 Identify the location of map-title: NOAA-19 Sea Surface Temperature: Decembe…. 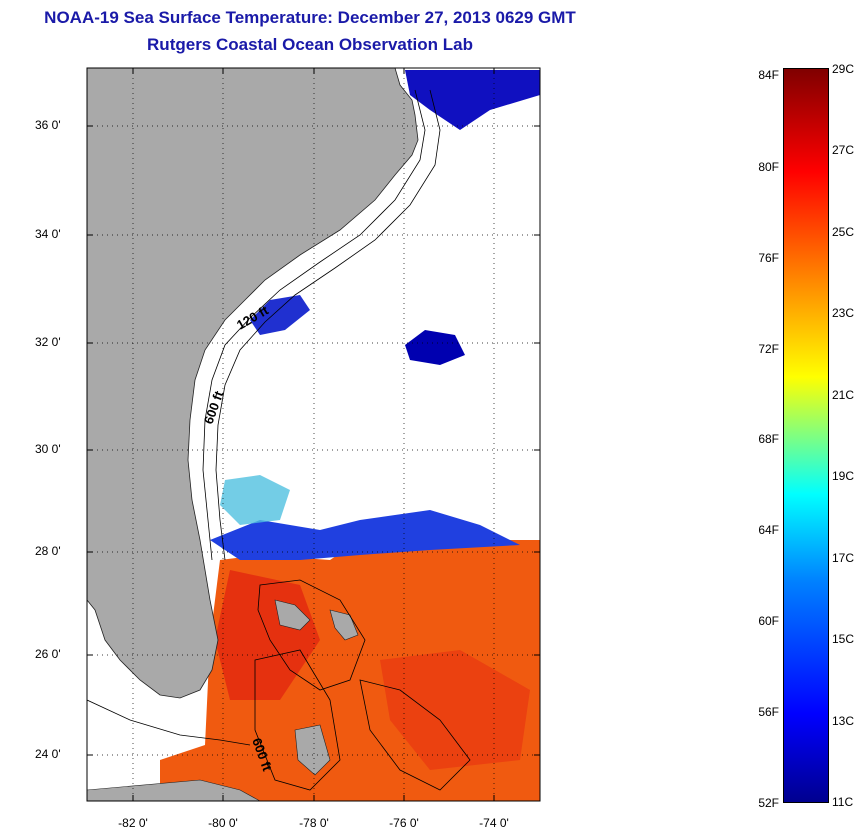
(310, 17).